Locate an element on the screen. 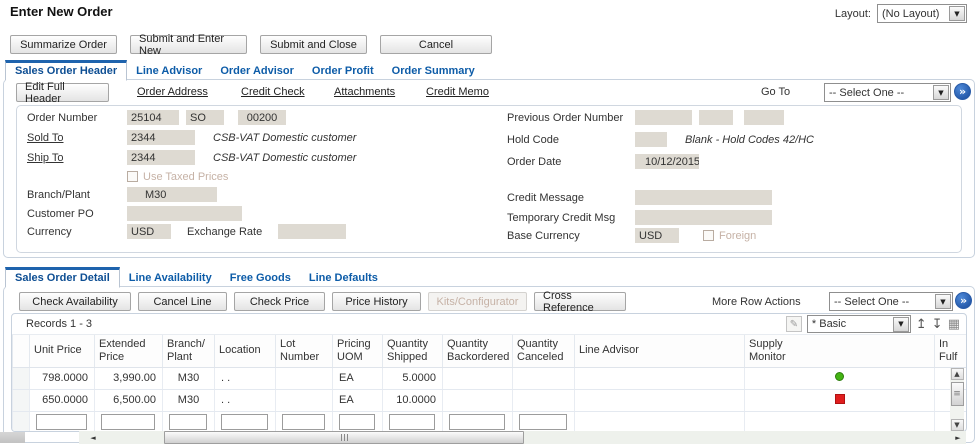 The height and width of the screenshot is (444, 979). tab-line-defaults: Line Defaults is located at coordinates (343, 278).